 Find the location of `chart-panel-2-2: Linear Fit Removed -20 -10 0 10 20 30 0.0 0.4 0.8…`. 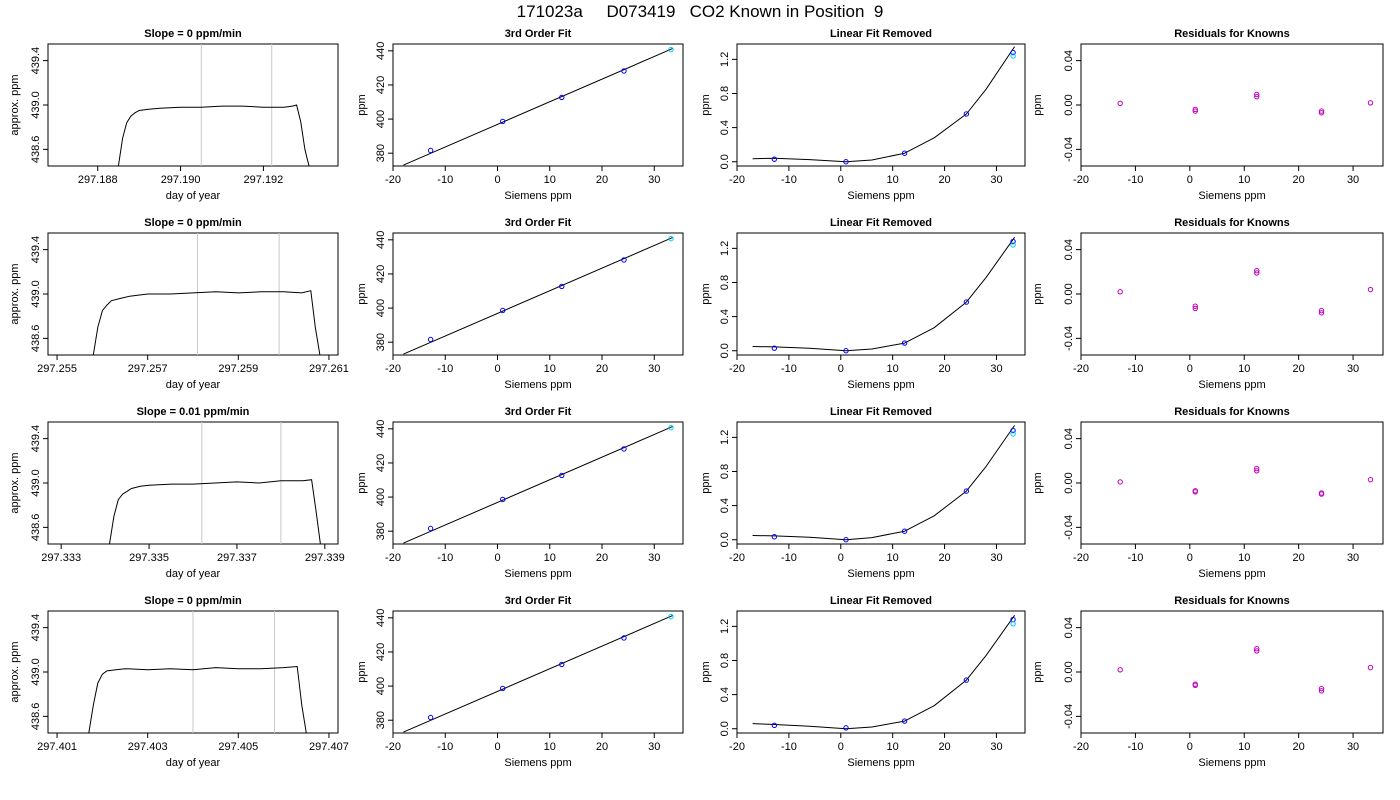

chart-panel-2-2: Linear Fit Removed -20 -10 0 10 20 30 0.0 0.4 0.8… is located at coordinates (863, 493).